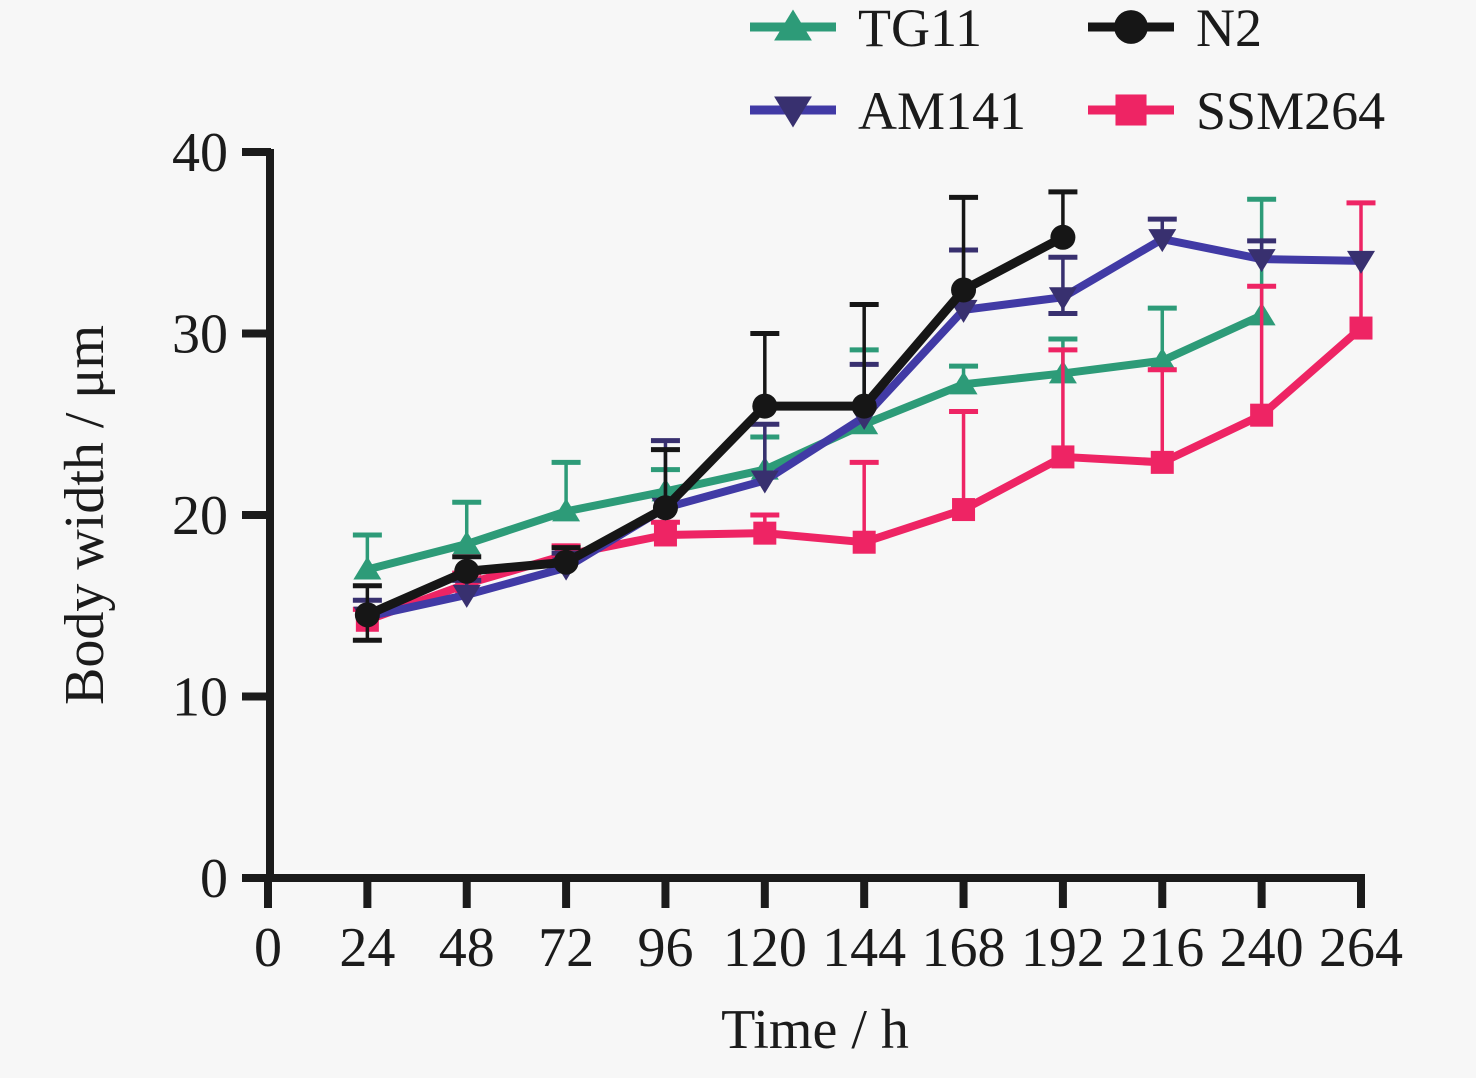  Describe the element at coordinates (765, 948) in the screenshot. I see `x-tick-label: 120` at that location.